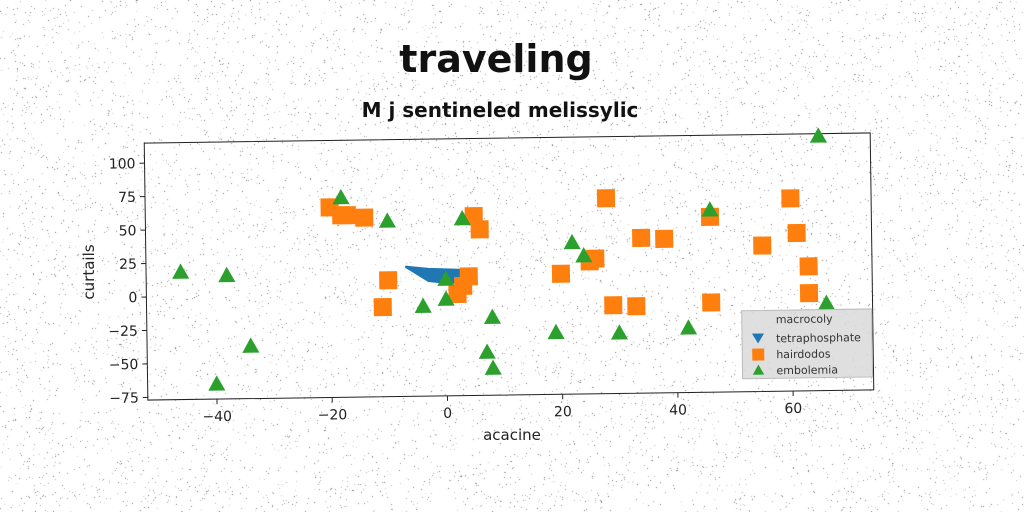 The image size is (1024, 512). What do you see at coordinates (793, 409) in the screenshot?
I see `x-tick-label: 60` at bounding box center [793, 409].